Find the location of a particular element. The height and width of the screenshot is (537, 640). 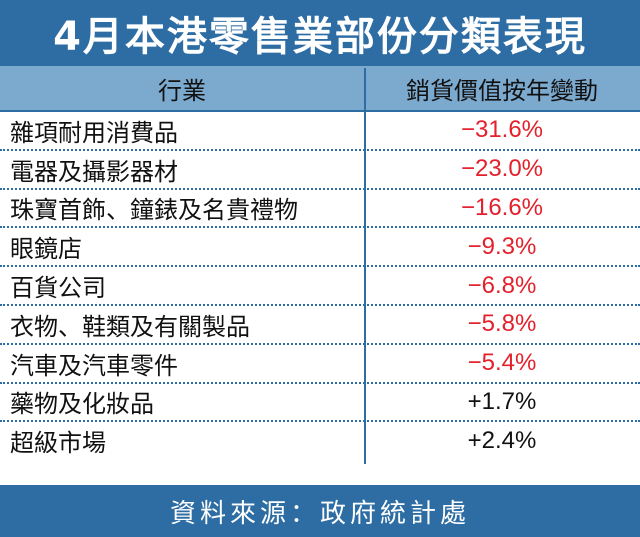

category-label: 眼鏡店 is located at coordinates (46, 249).